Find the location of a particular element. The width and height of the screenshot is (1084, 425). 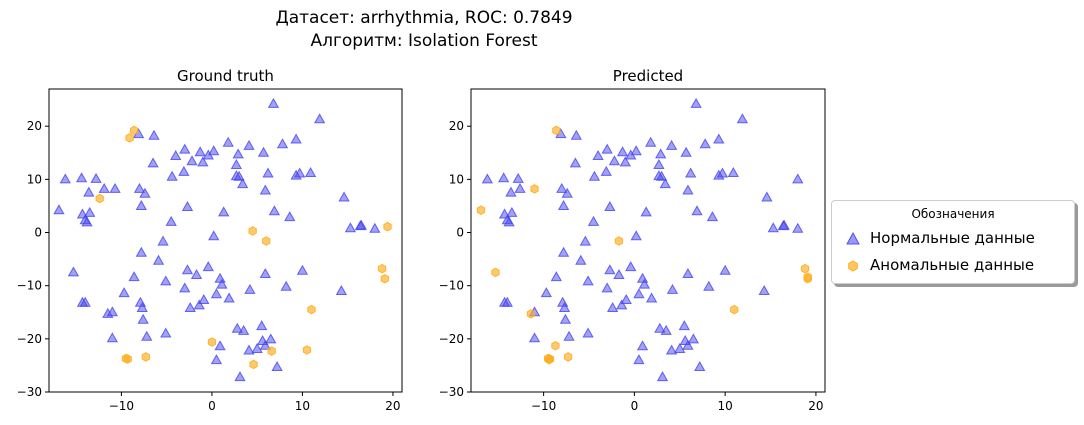

chart1-title: Ground truth is located at coordinates (225, 76).